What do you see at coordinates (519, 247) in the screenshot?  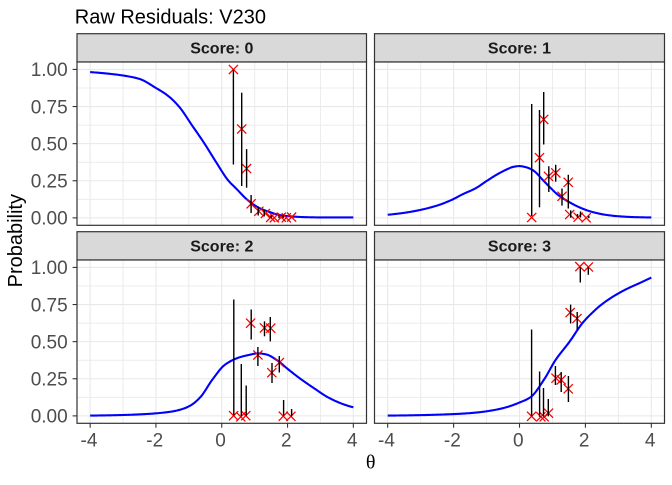 I see `svg-text: Score: 3` at bounding box center [519, 247].